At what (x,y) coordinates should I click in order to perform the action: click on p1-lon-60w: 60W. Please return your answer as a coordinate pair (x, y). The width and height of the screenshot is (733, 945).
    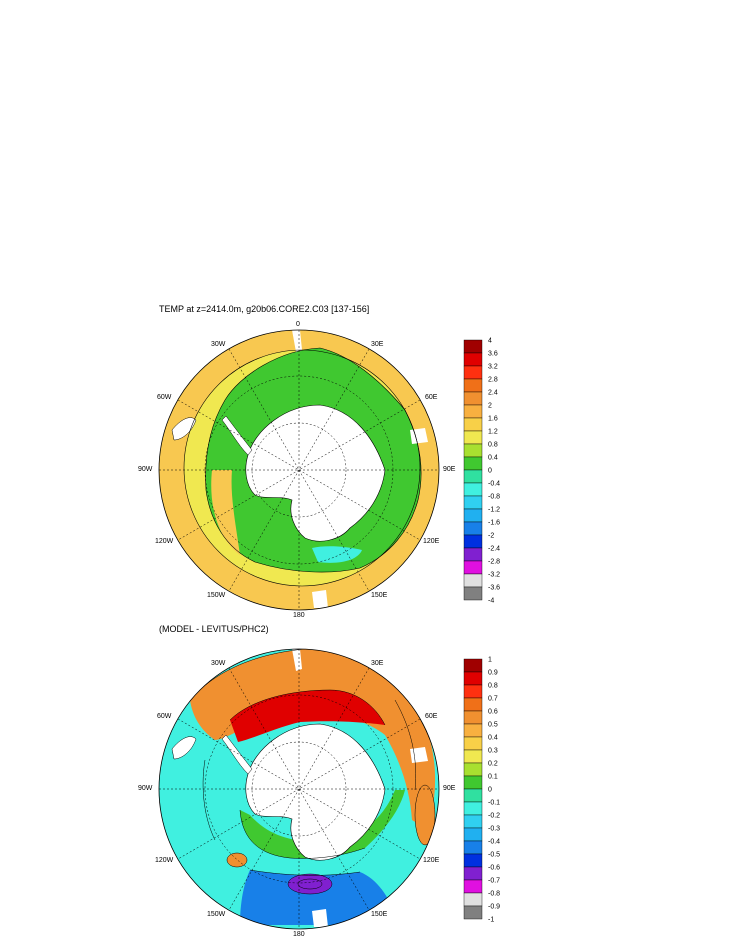
    Looking at the image, I should click on (164, 397).